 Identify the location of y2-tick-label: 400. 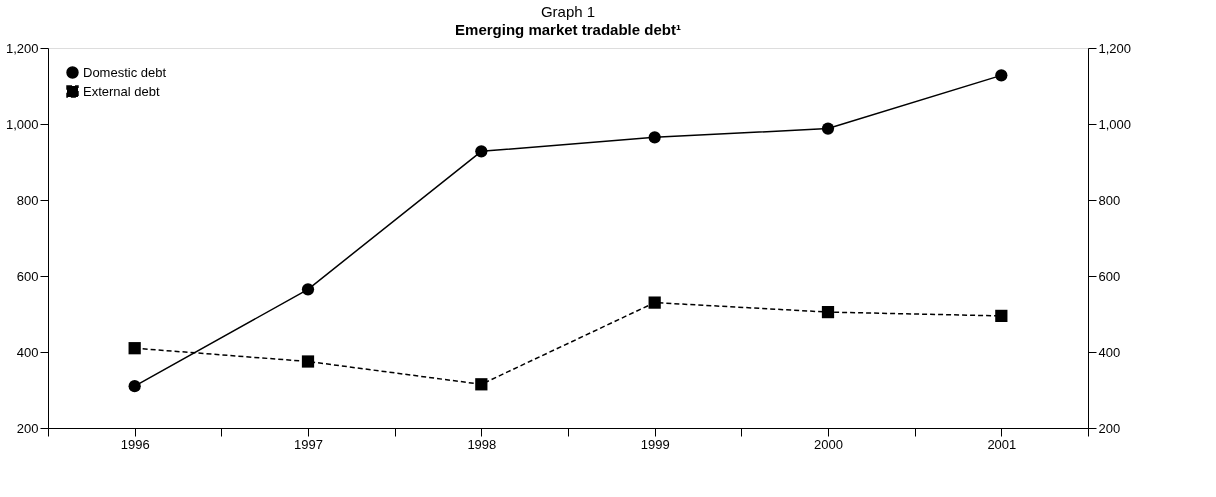
(1109, 352).